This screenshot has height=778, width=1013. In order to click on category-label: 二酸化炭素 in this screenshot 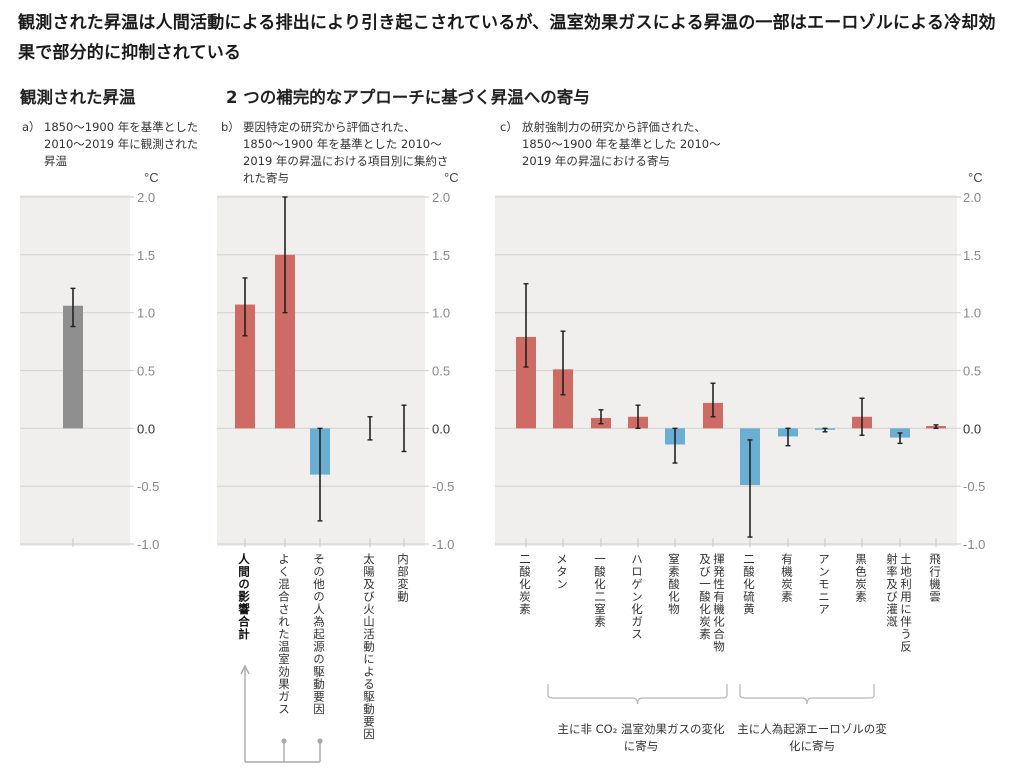, I will do `click(525, 584)`.